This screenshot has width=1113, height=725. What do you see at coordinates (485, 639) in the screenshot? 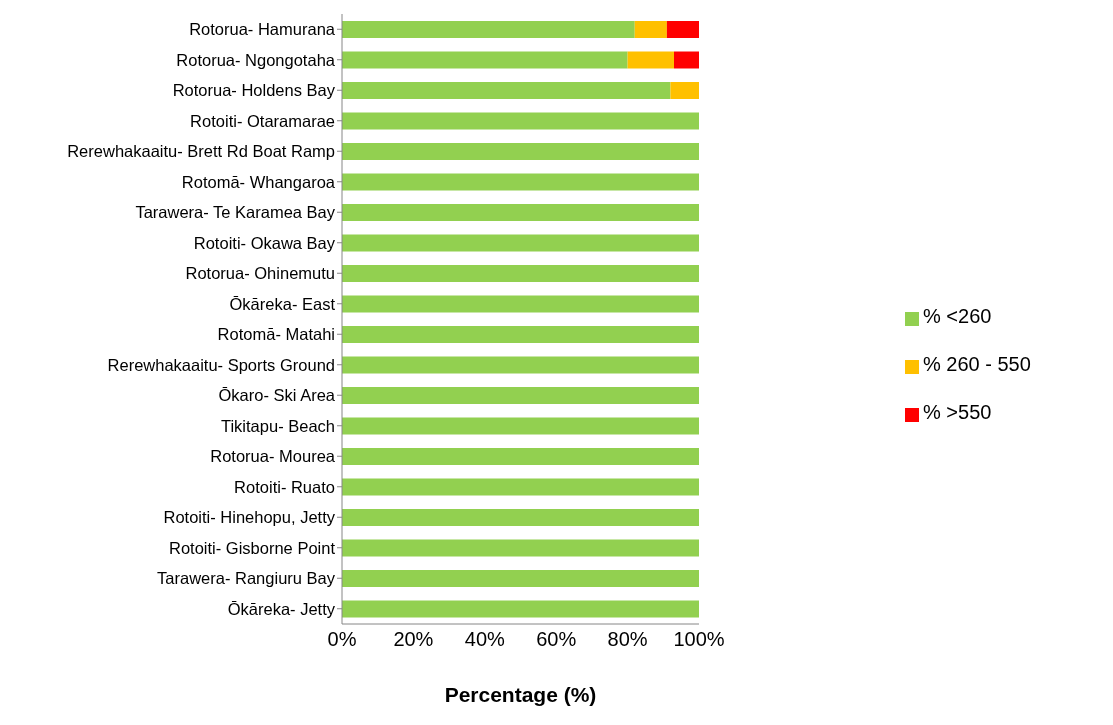
I see `x-tick-label: 40%` at bounding box center [485, 639].